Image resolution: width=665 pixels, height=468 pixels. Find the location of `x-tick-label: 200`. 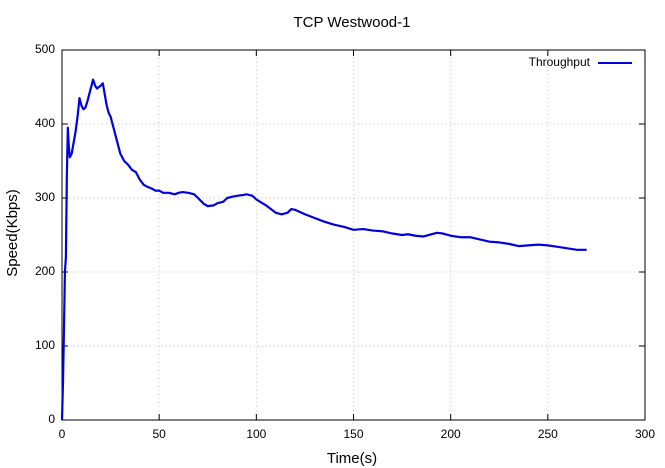

x-tick-label: 200 is located at coordinates (451, 434).